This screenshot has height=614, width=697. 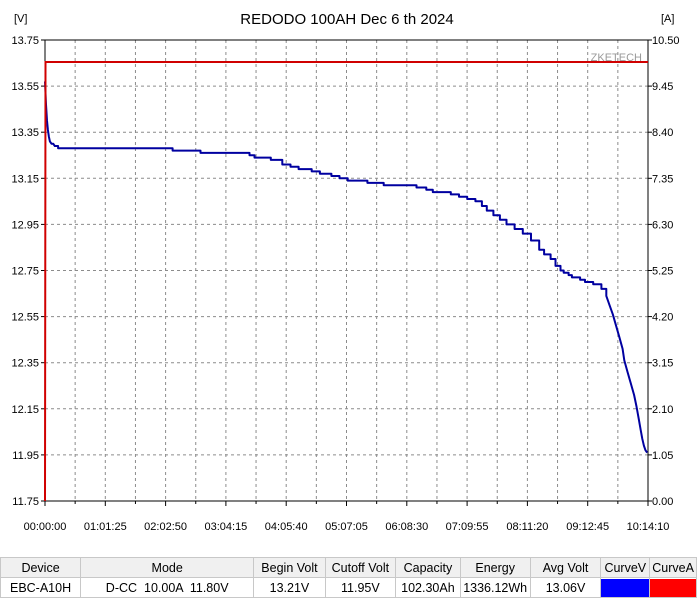 What do you see at coordinates (25, 410) in the screenshot?
I see `y-left-tick-label: 12.15` at bounding box center [25, 410].